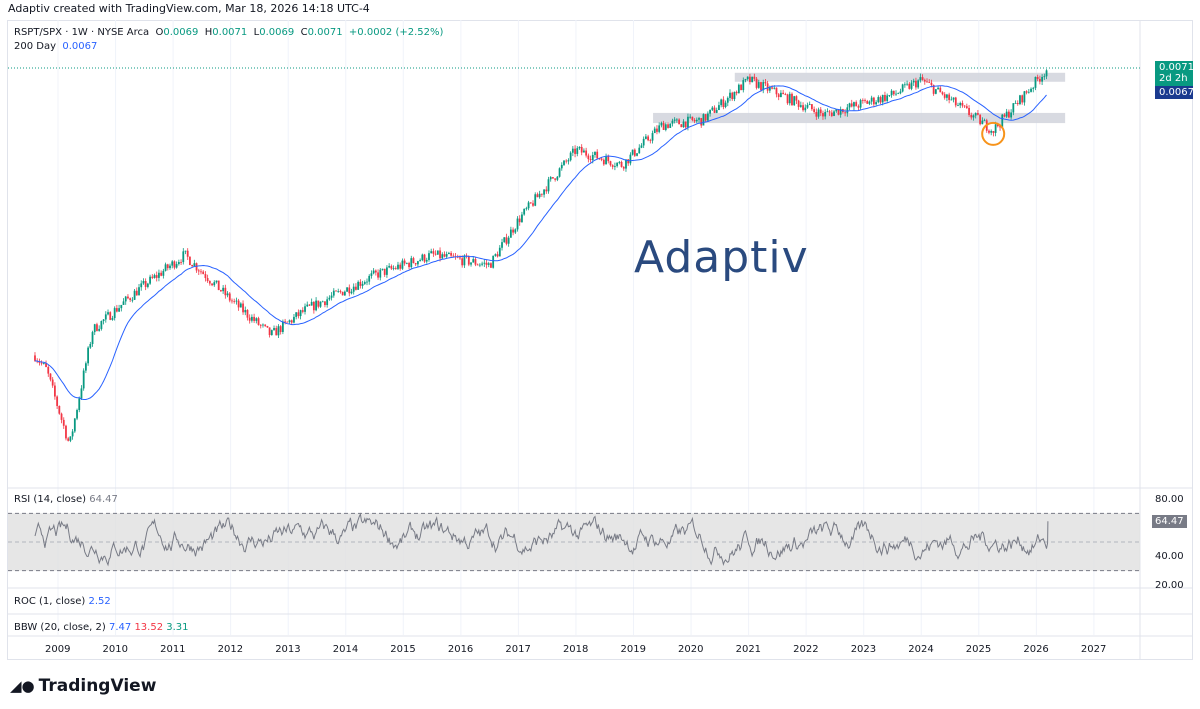 Image resolution: width=1200 pixels, height=709 pixels. I want to click on low-label: L, so click(256, 32).